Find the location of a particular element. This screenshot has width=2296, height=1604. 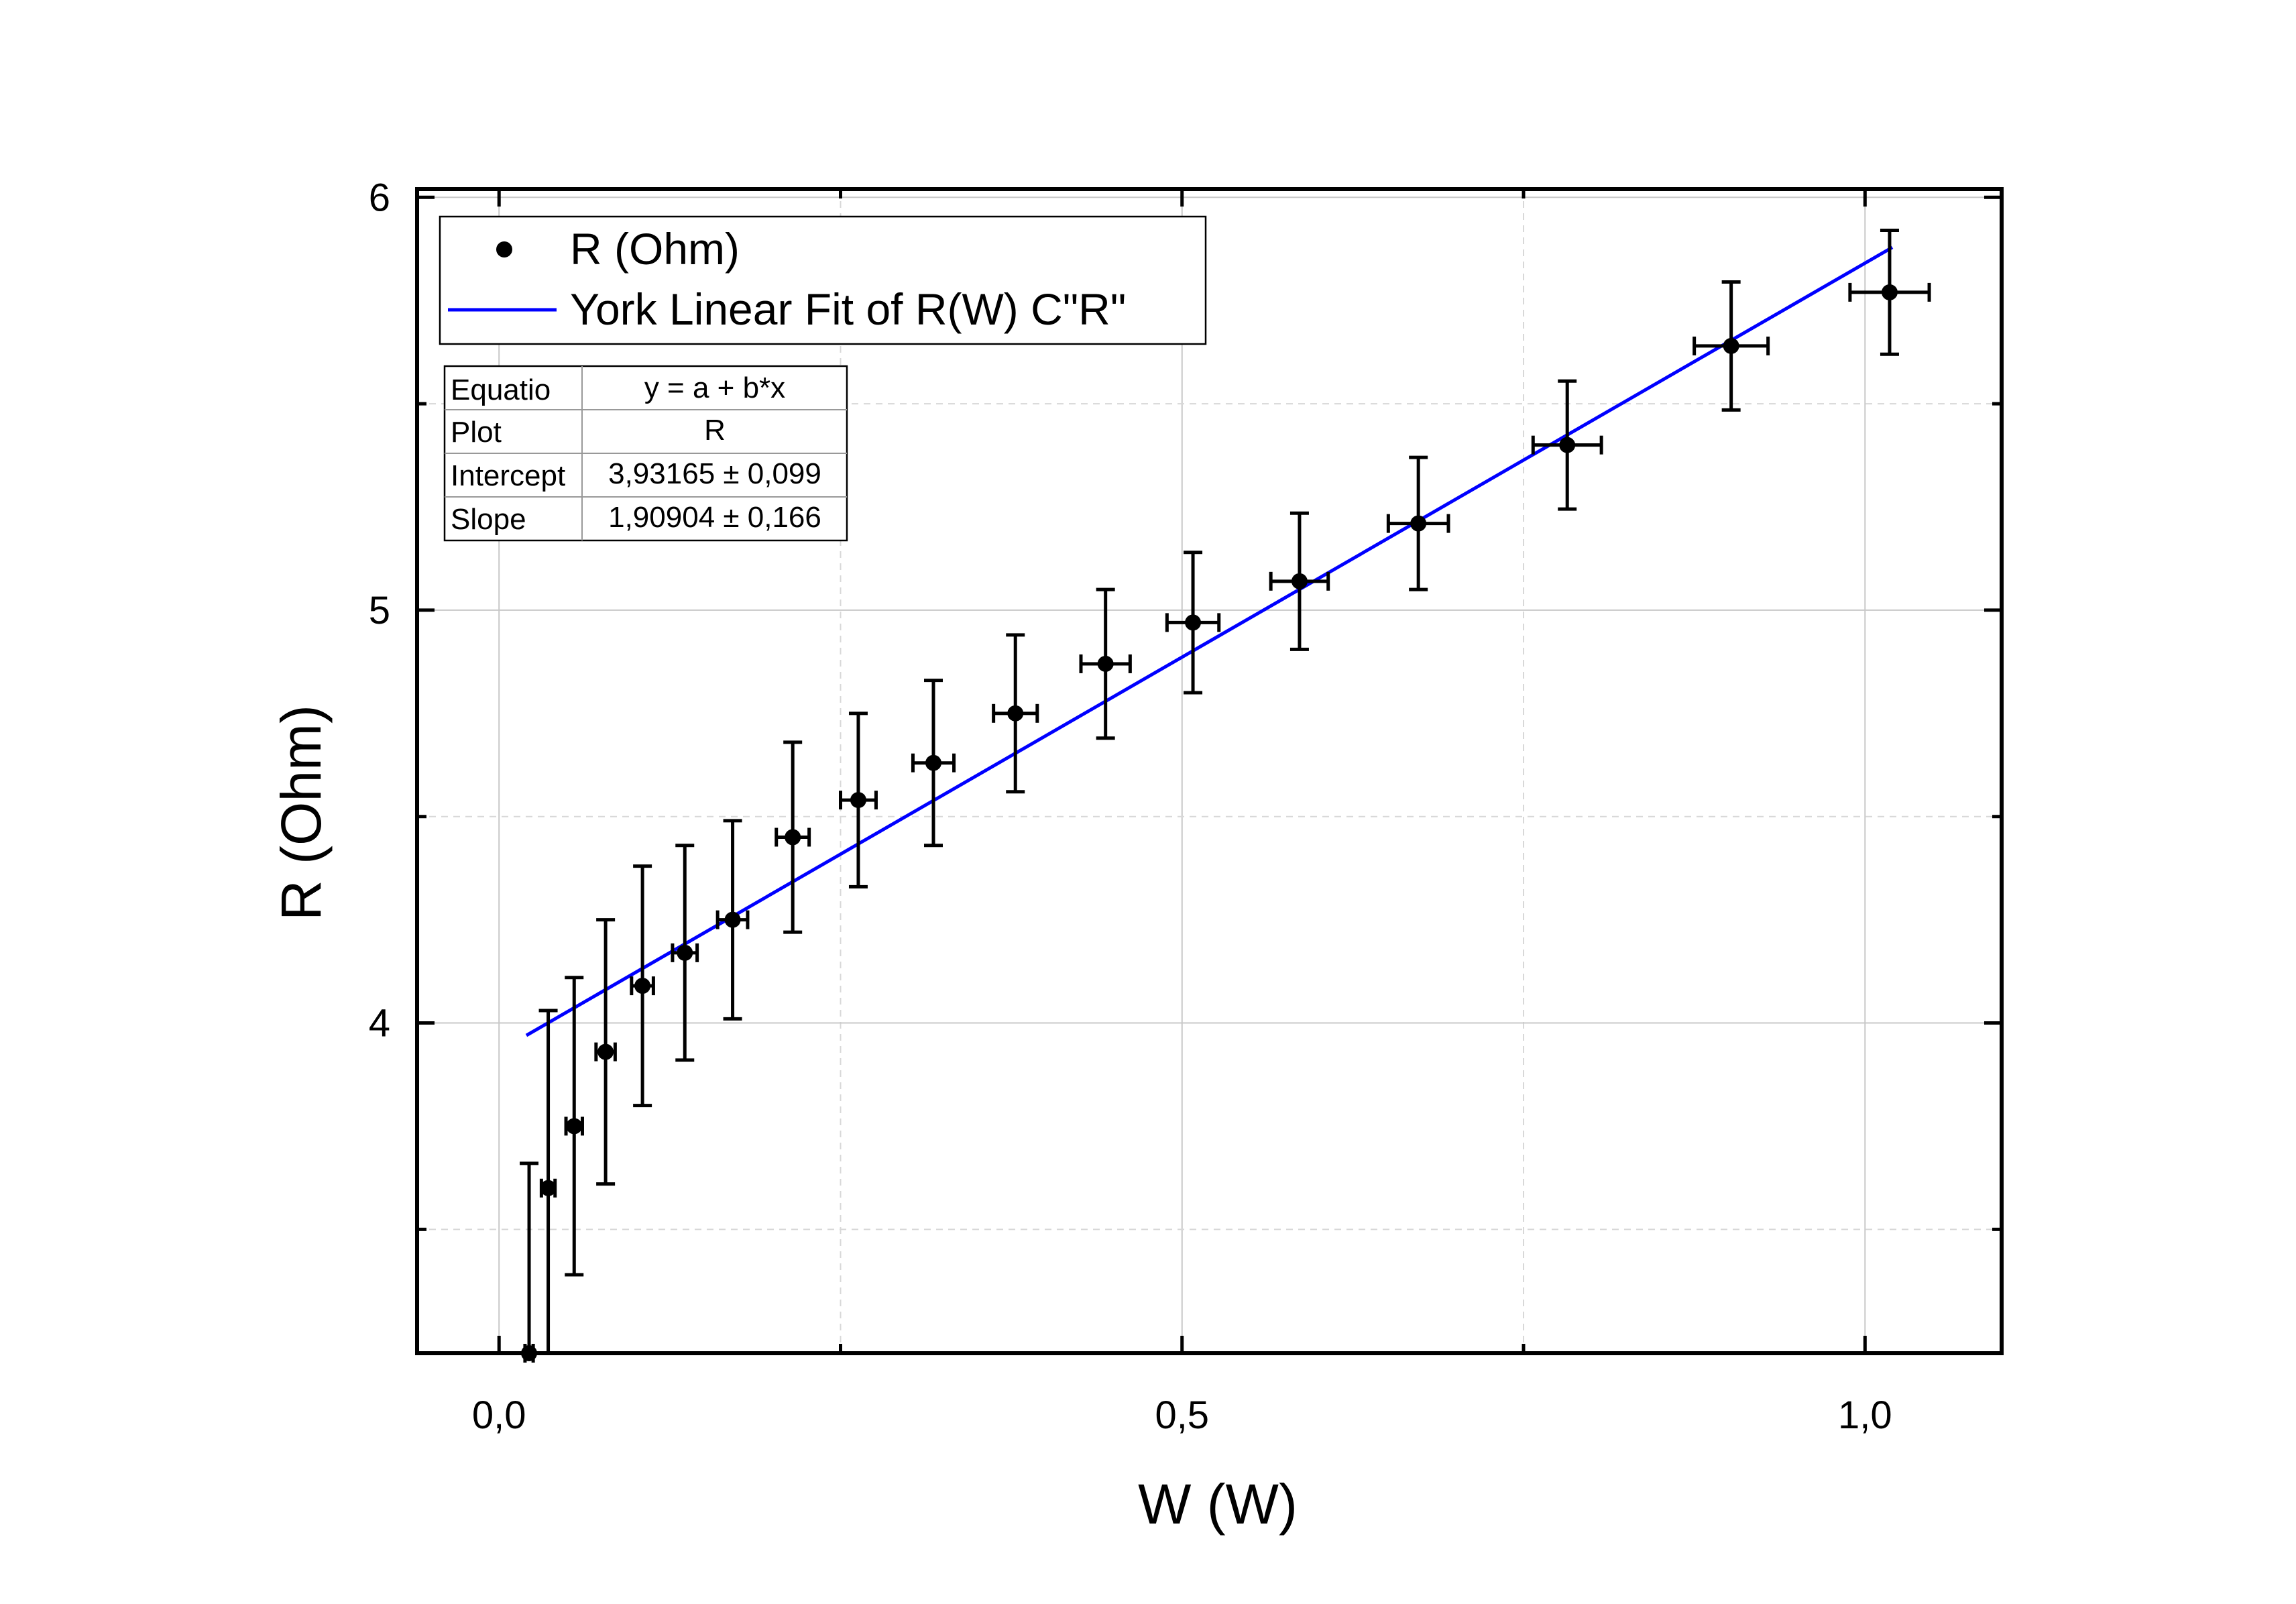

y-tick-label: 4 is located at coordinates (380, 1023).